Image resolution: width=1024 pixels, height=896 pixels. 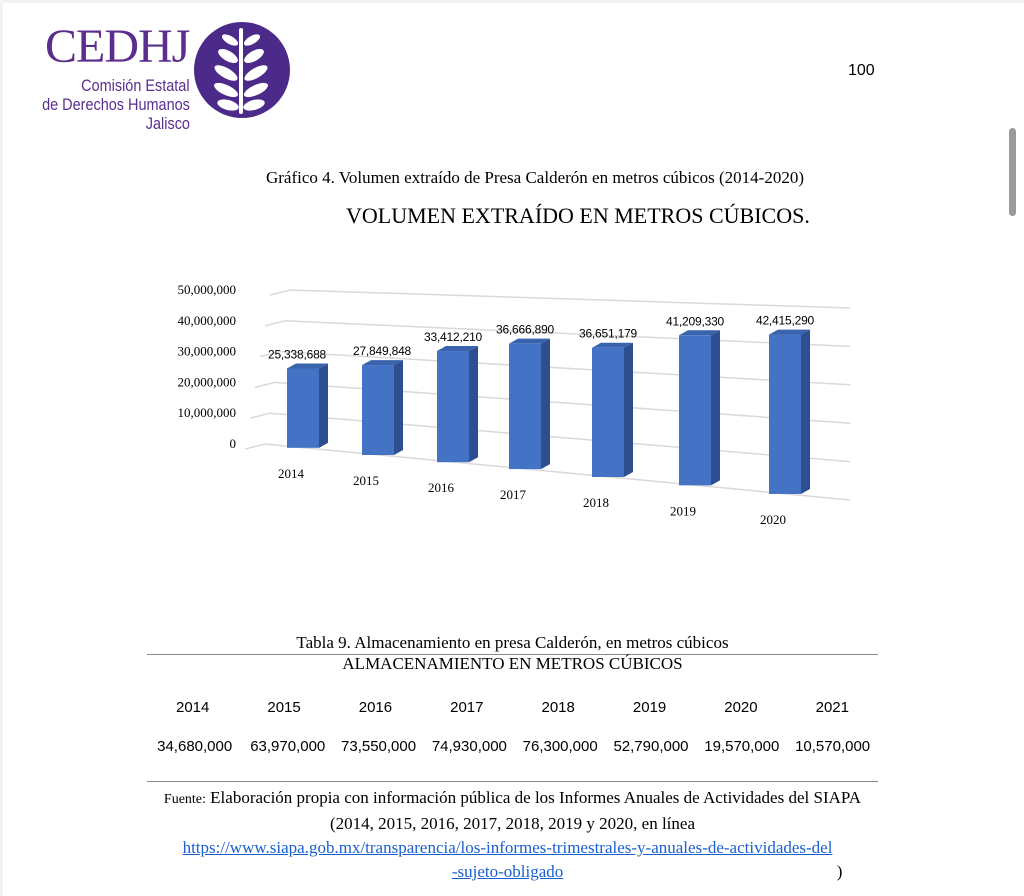 I want to click on x-tick-label: 2015, so click(x=366, y=480).